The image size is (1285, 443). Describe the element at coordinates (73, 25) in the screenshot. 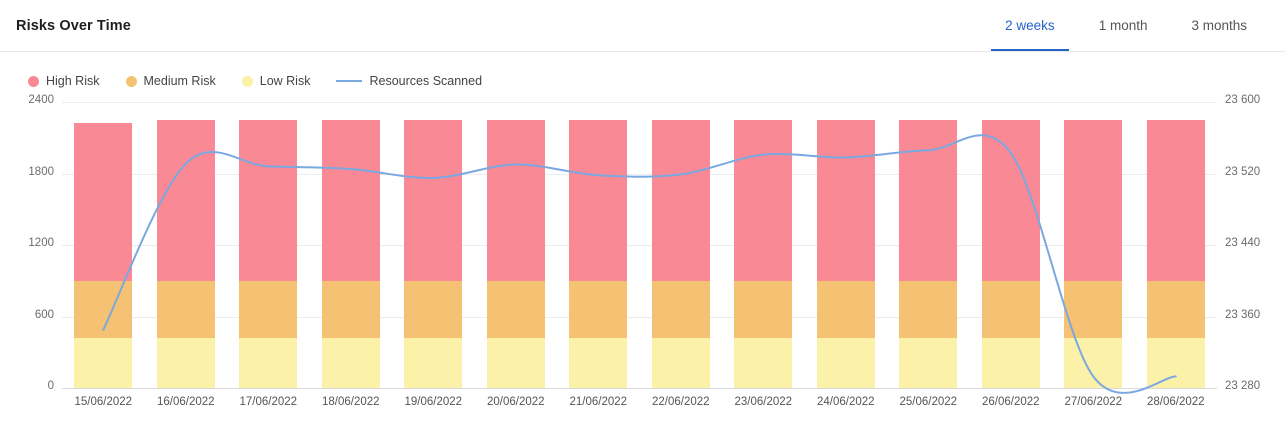

I see `page-title: Risks Over Time` at that location.